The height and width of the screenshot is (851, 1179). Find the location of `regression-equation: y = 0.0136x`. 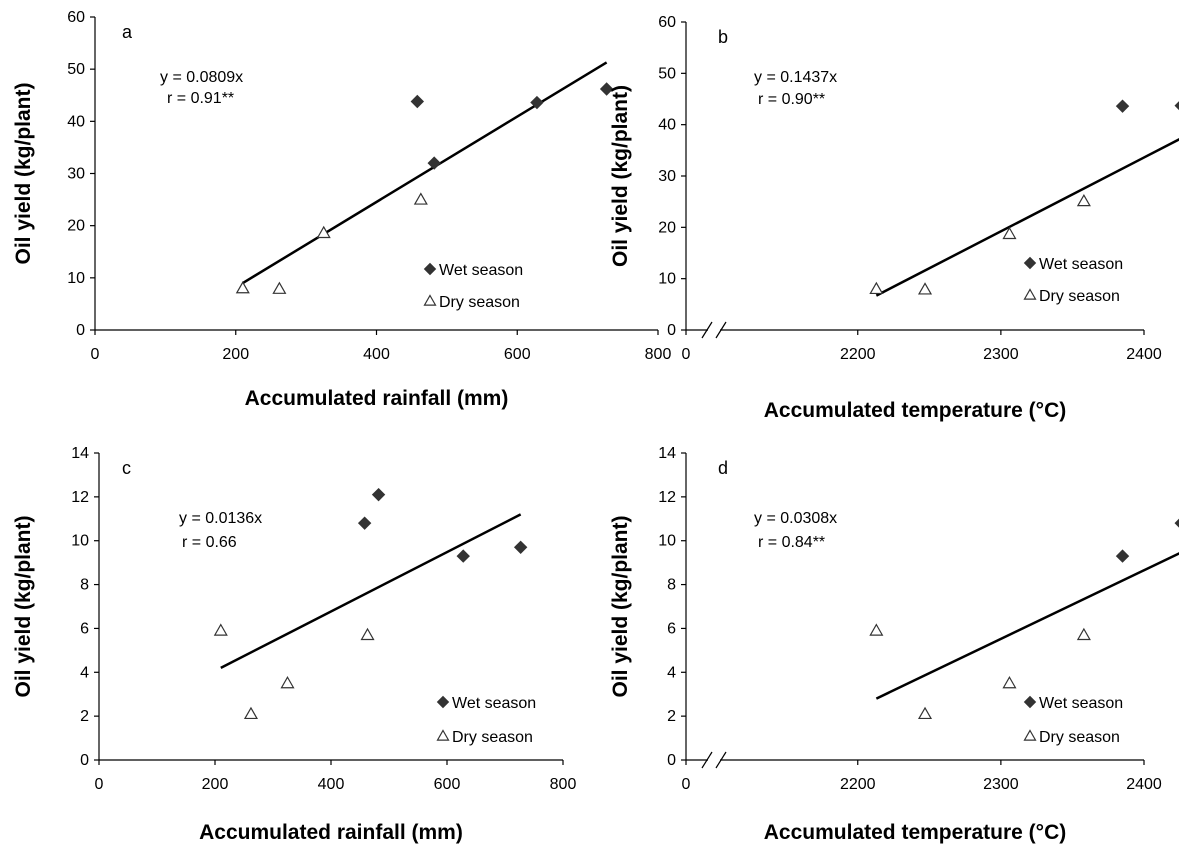

regression-equation: y = 0.0136x is located at coordinates (220, 518).